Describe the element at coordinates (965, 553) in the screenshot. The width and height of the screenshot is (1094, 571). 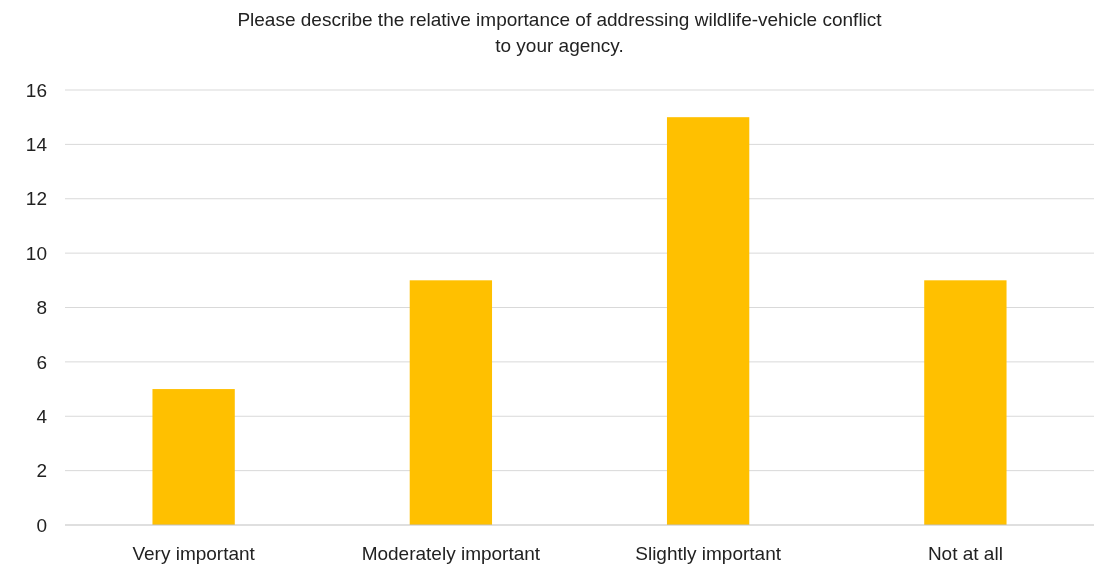
I see `x-tick-label: Not at all` at that location.